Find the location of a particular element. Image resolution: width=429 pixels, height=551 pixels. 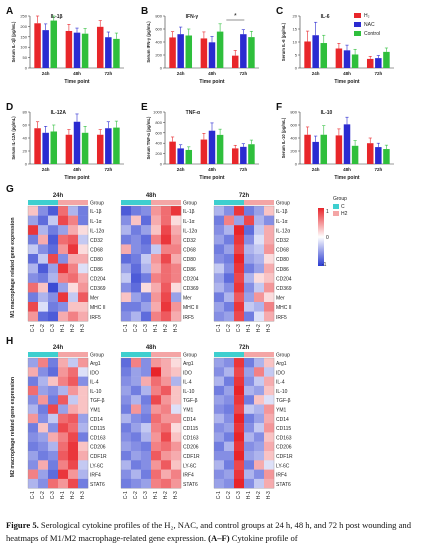

column-label: C-3 is located at coordinates (239, 495).